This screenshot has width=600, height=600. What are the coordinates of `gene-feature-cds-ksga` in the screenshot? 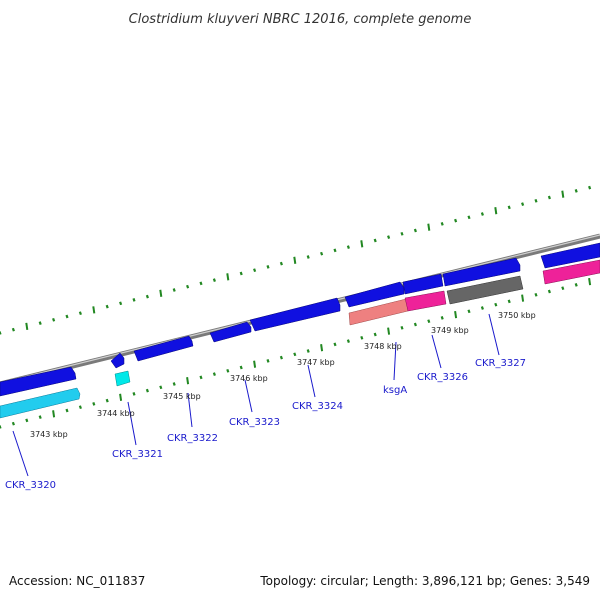 It's located at (374, 294).